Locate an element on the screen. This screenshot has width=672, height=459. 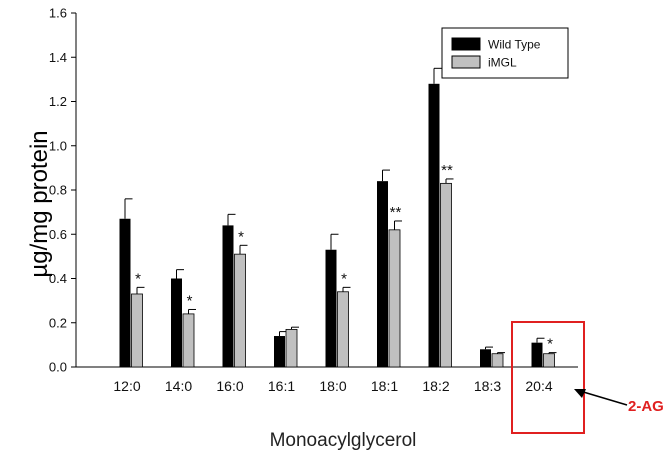
y-tick-label: 0.8 is located at coordinates (58, 190).